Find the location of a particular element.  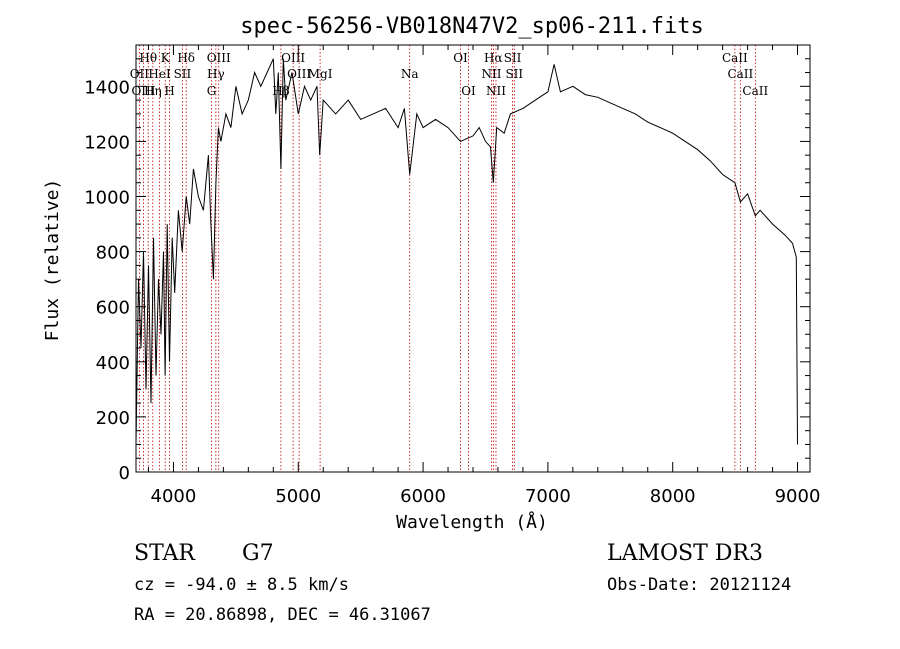

survey-name: LAMOST DR3 is located at coordinates (685, 553).